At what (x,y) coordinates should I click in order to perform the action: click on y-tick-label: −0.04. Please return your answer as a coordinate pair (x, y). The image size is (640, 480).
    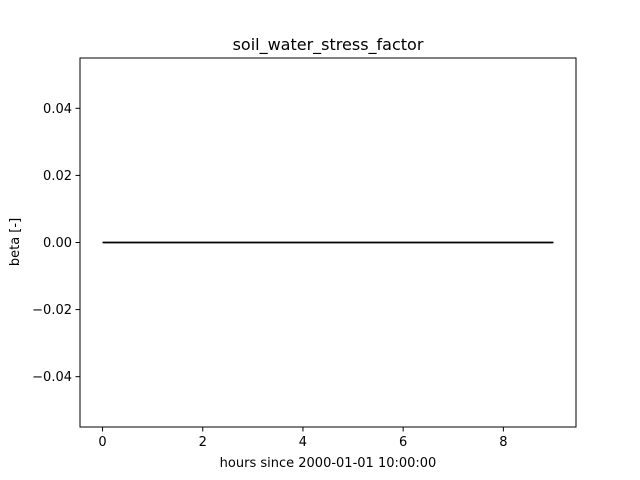
    Looking at the image, I should click on (52, 377).